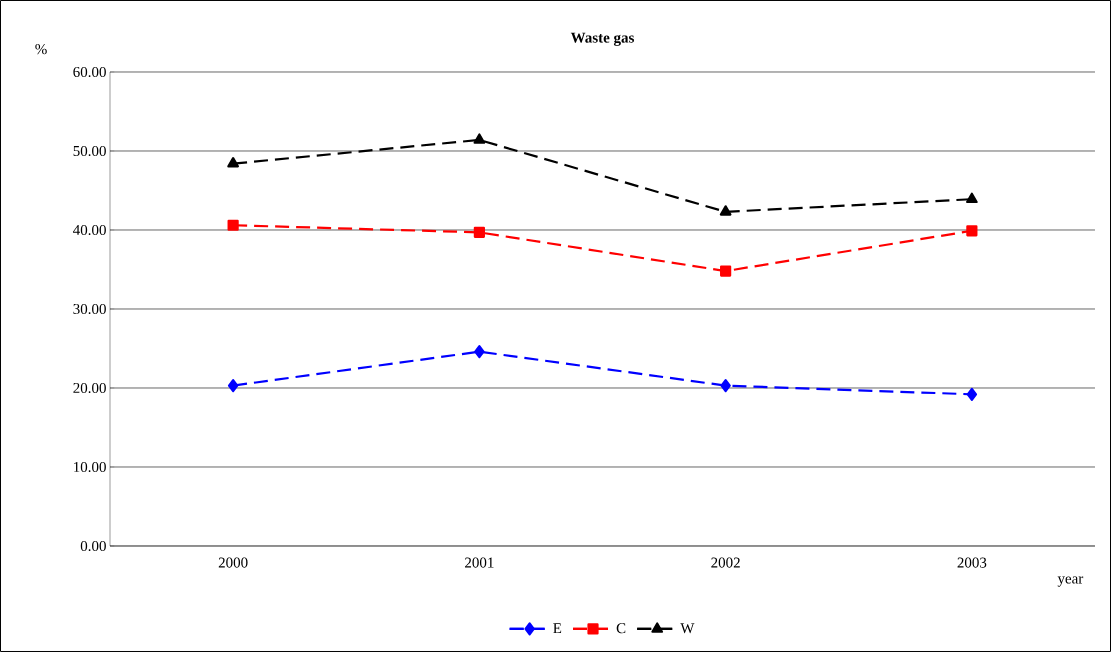  Describe the element at coordinates (1070, 581) in the screenshot. I see `x-axis-title: year` at that location.